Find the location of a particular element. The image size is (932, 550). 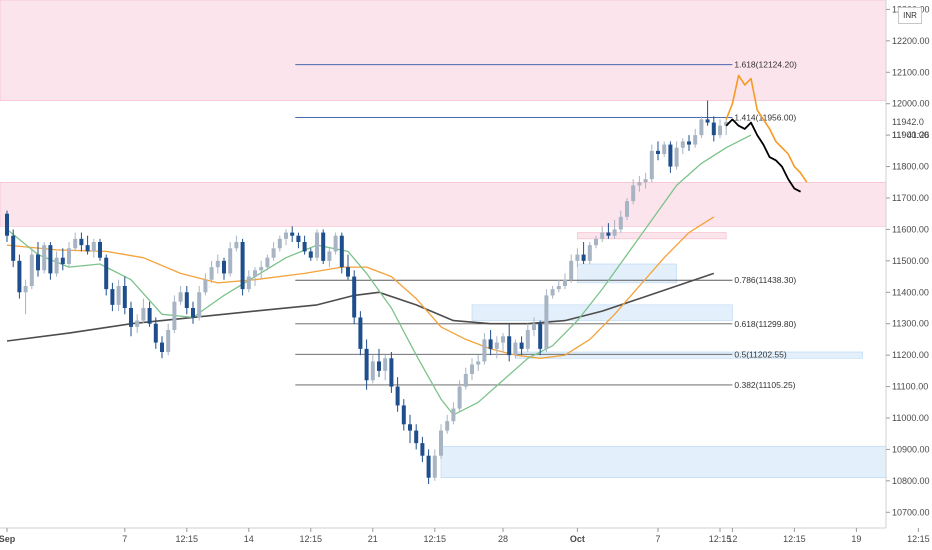

x-tick-label-11: 12 is located at coordinates (732, 539).